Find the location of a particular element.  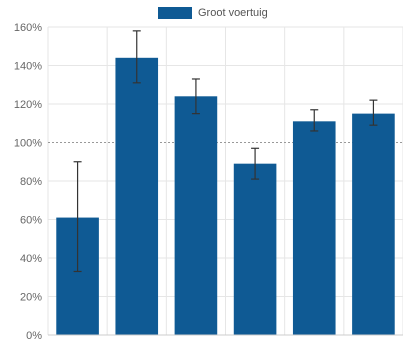

y-tick-label: 140% is located at coordinates (28, 67).